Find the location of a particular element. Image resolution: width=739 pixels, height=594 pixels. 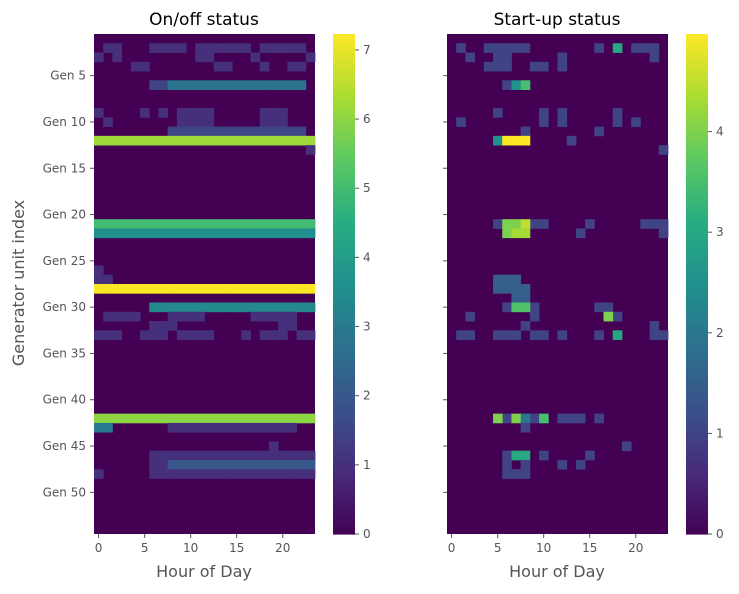

colorbar-tick-label: 6 is located at coordinates (367, 119).